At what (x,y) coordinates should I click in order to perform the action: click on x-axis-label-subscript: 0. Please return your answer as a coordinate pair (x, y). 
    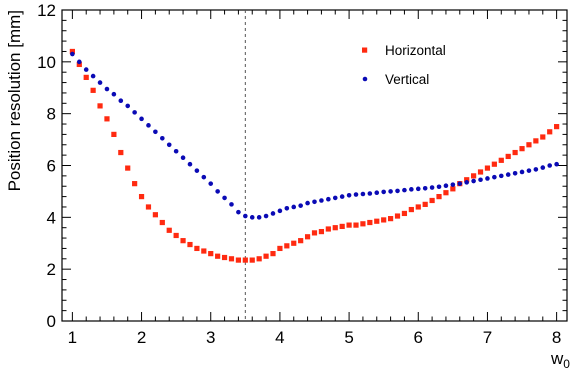
    Looking at the image, I should click on (566, 363).